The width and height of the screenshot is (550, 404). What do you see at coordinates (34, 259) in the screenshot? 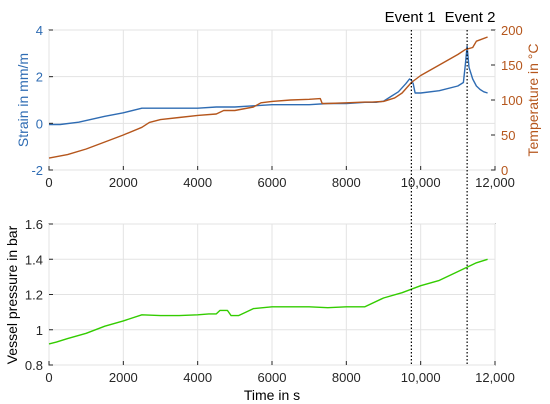
I see `bottom-y-tick-label: 1.4` at bounding box center [34, 259].